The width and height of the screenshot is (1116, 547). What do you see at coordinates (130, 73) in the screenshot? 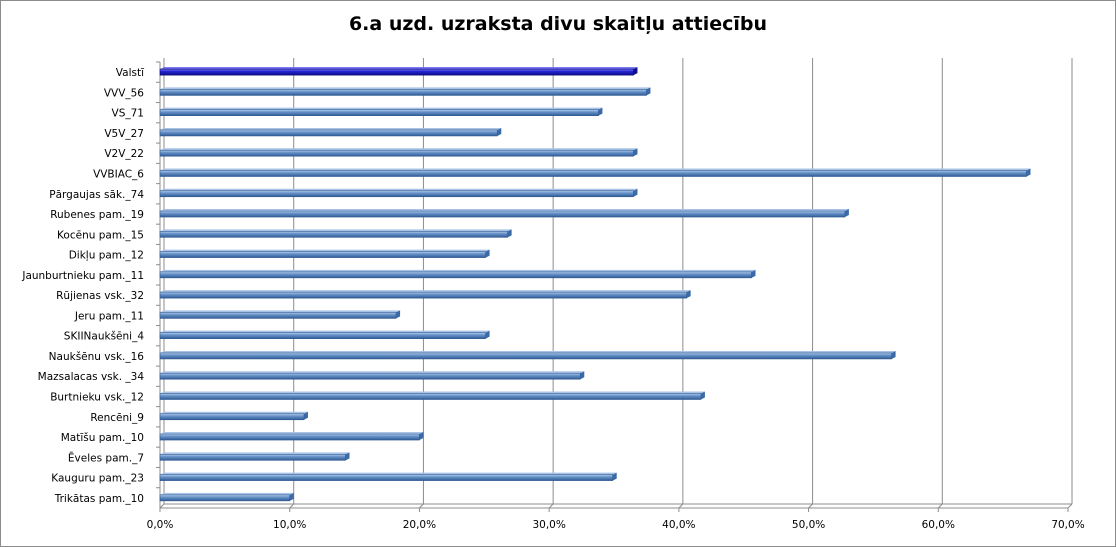
I see `category-label-0: Valstī` at bounding box center [130, 73].